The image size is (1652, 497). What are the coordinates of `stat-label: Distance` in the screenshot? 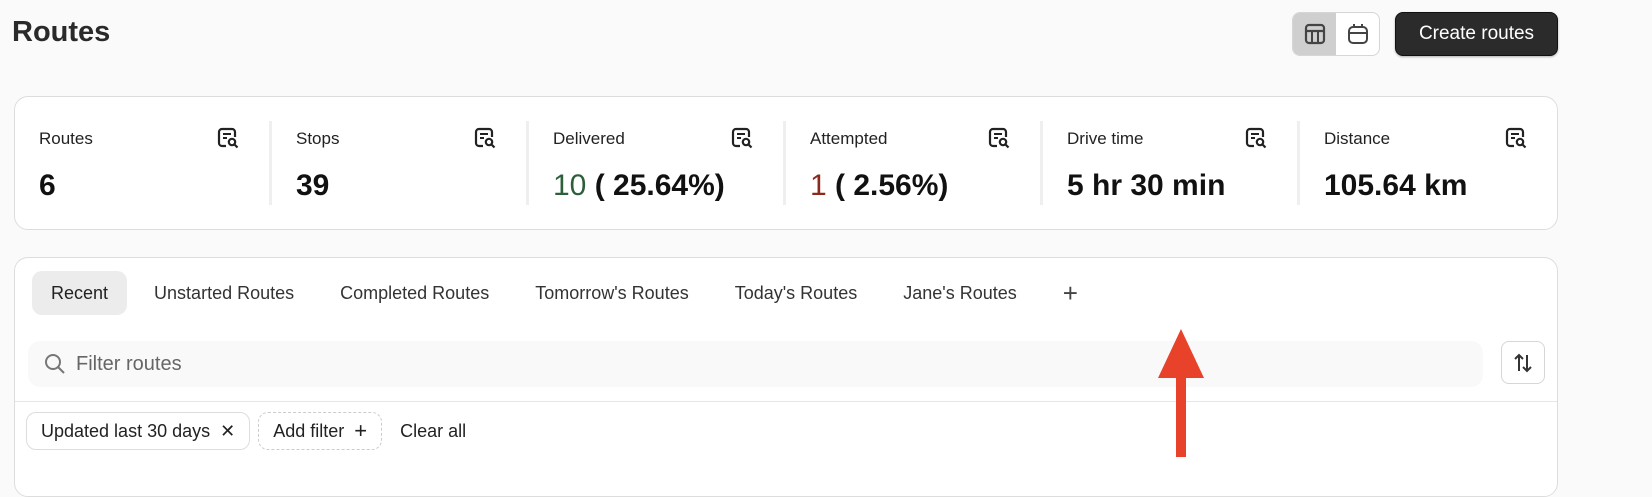 It's located at (1357, 138).